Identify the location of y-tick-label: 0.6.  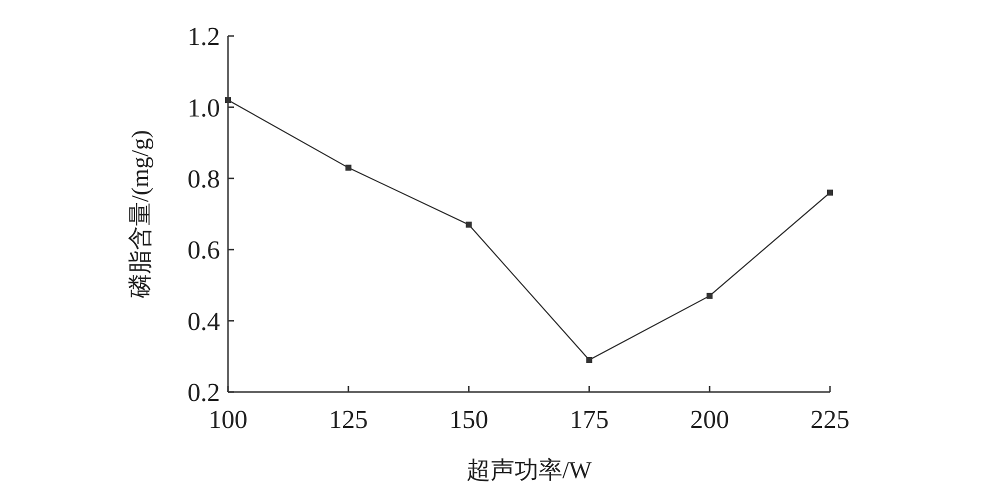
(204, 250).